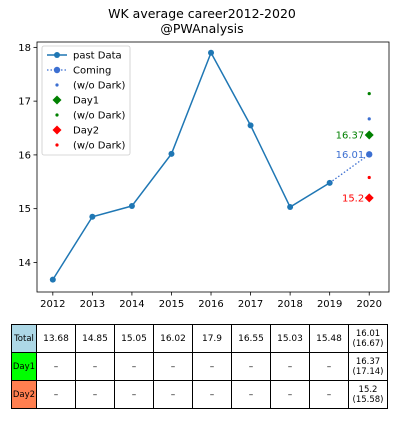 The image size is (404, 433). What do you see at coordinates (290, 338) in the screenshot?
I see `table-cell: 15.03` at bounding box center [290, 338].